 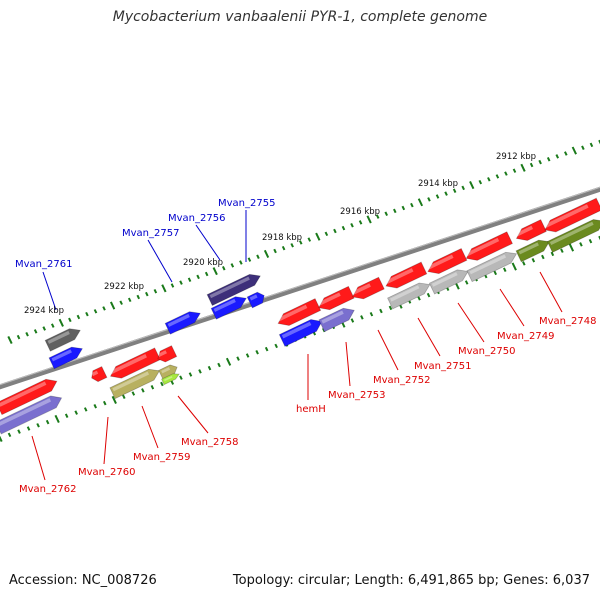 I want to click on gene-mvan-2761-label: Mvan_2761, so click(x=43, y=264).